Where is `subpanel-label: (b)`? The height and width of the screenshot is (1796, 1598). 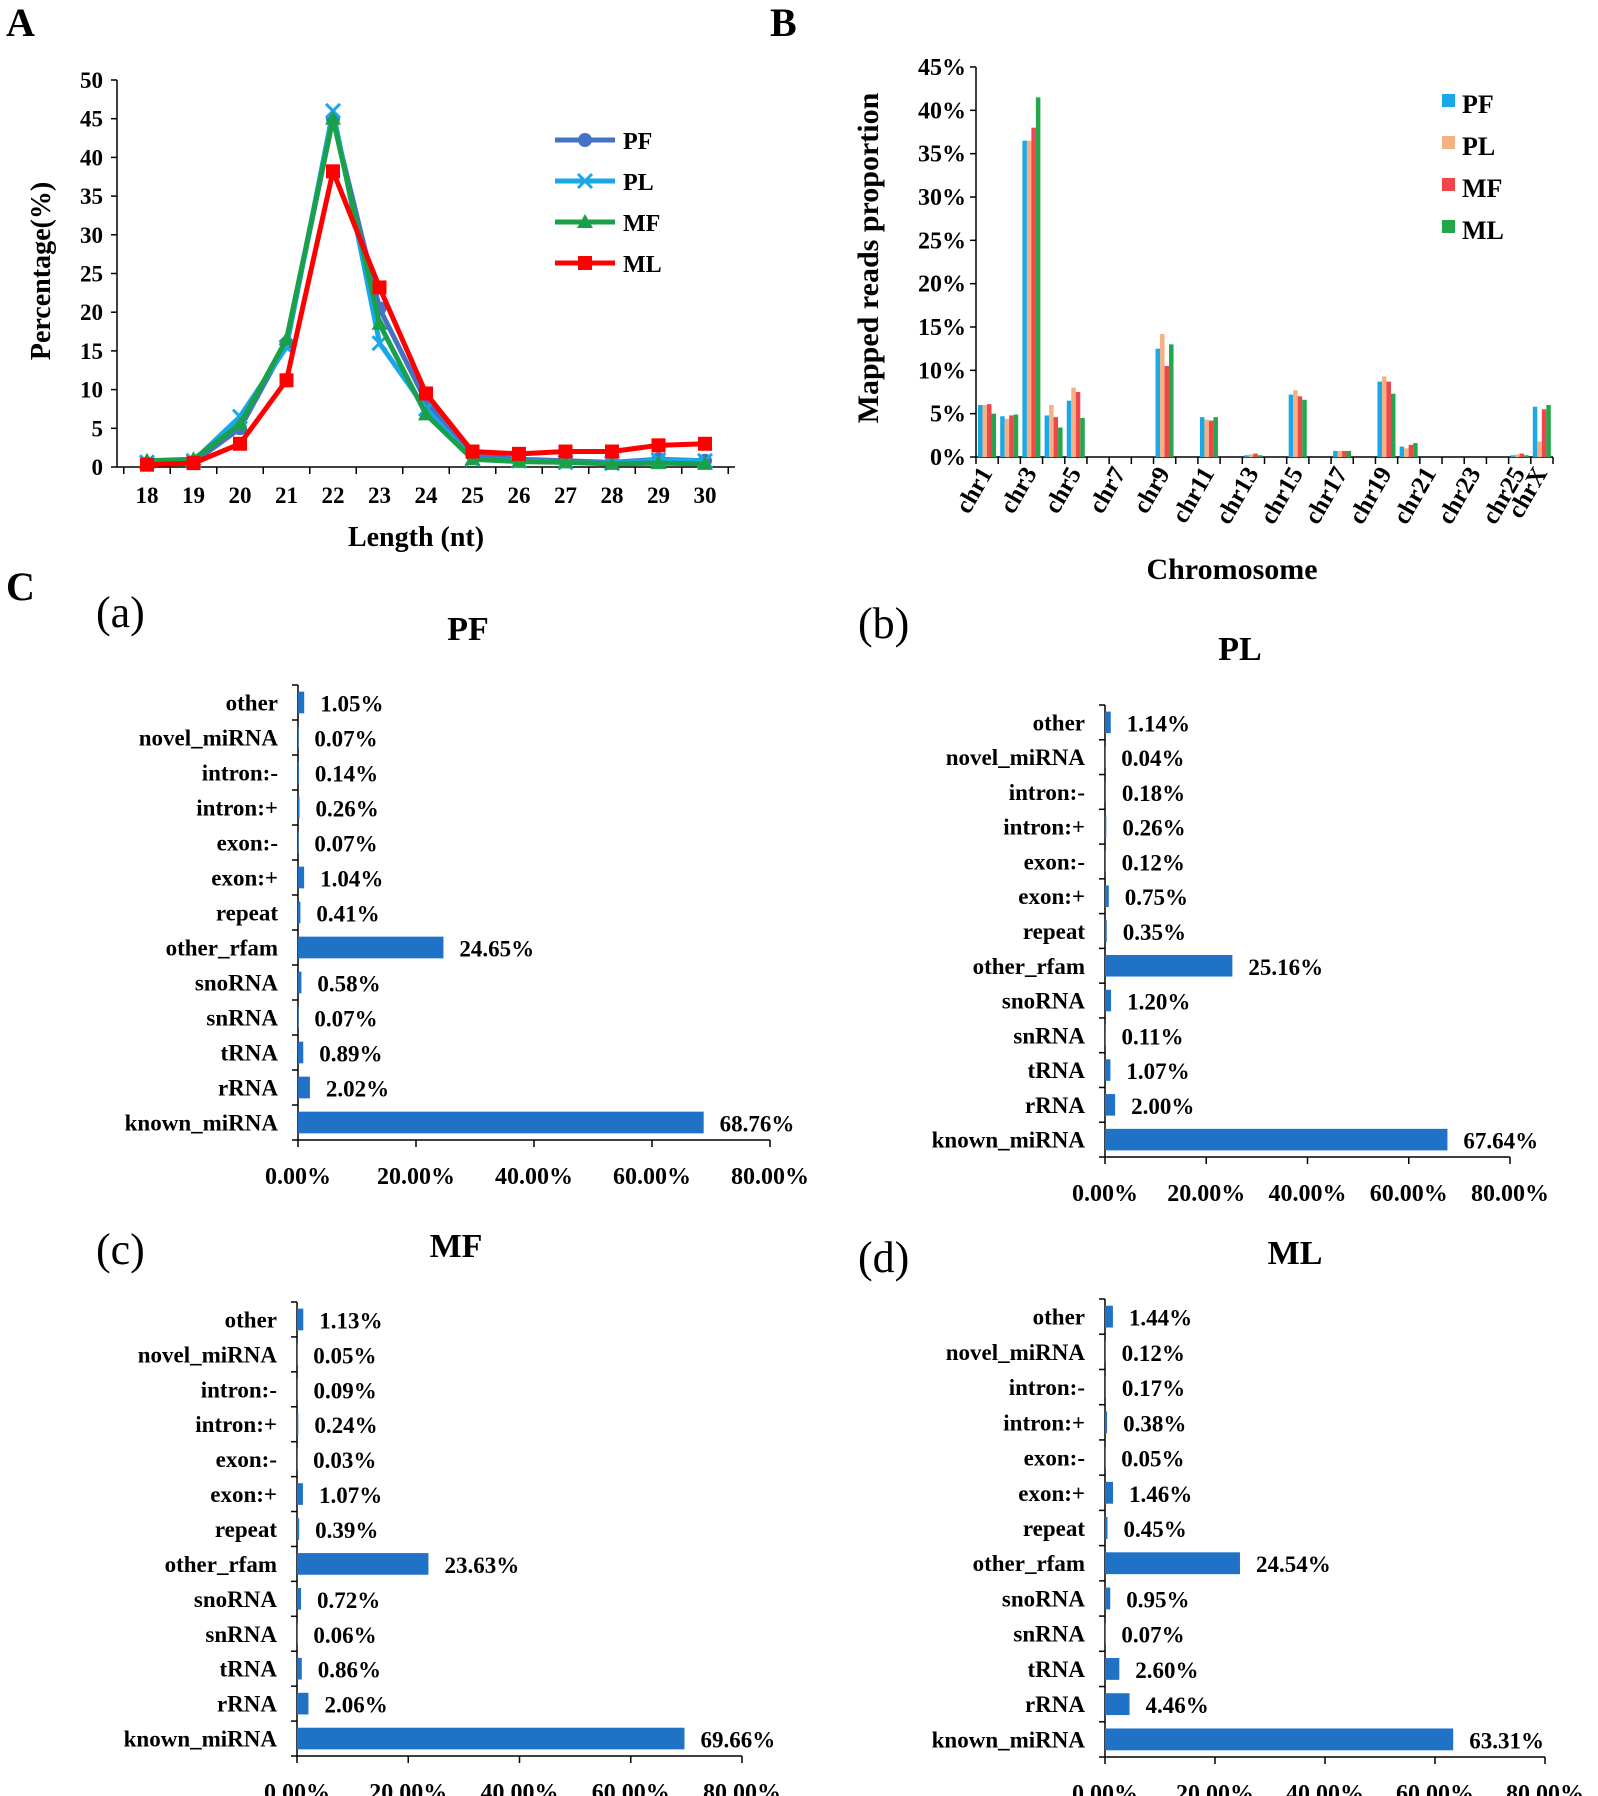
subpanel-label: (b) is located at coordinates (883, 623).